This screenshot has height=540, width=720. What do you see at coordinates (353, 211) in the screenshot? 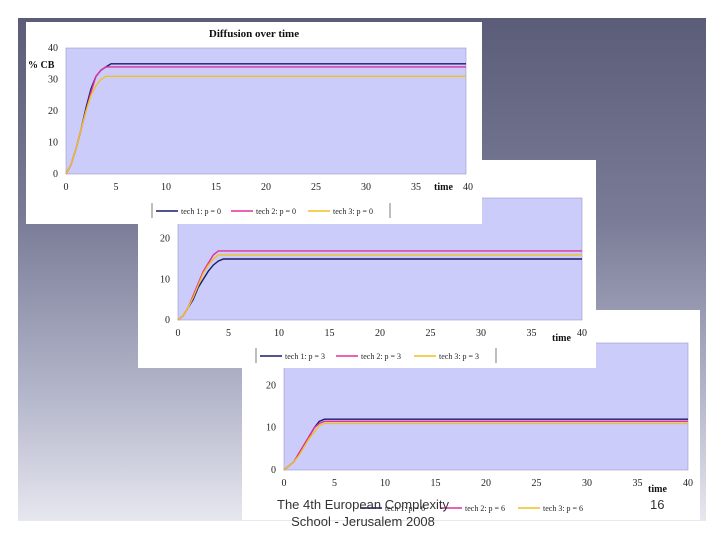
I see `legend-label-tech-3: tech 3: p = 0` at bounding box center [353, 211].